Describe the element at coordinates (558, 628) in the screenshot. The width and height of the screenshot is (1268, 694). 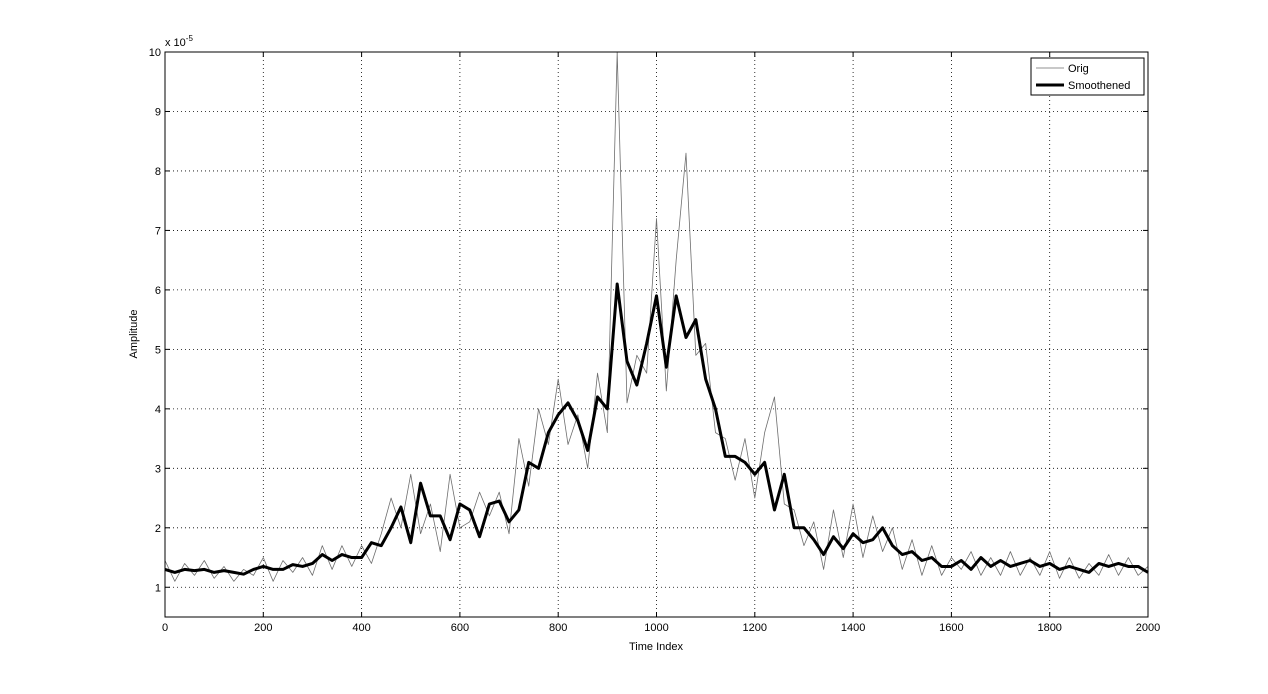
I see `x-tick-label: 800` at that location.